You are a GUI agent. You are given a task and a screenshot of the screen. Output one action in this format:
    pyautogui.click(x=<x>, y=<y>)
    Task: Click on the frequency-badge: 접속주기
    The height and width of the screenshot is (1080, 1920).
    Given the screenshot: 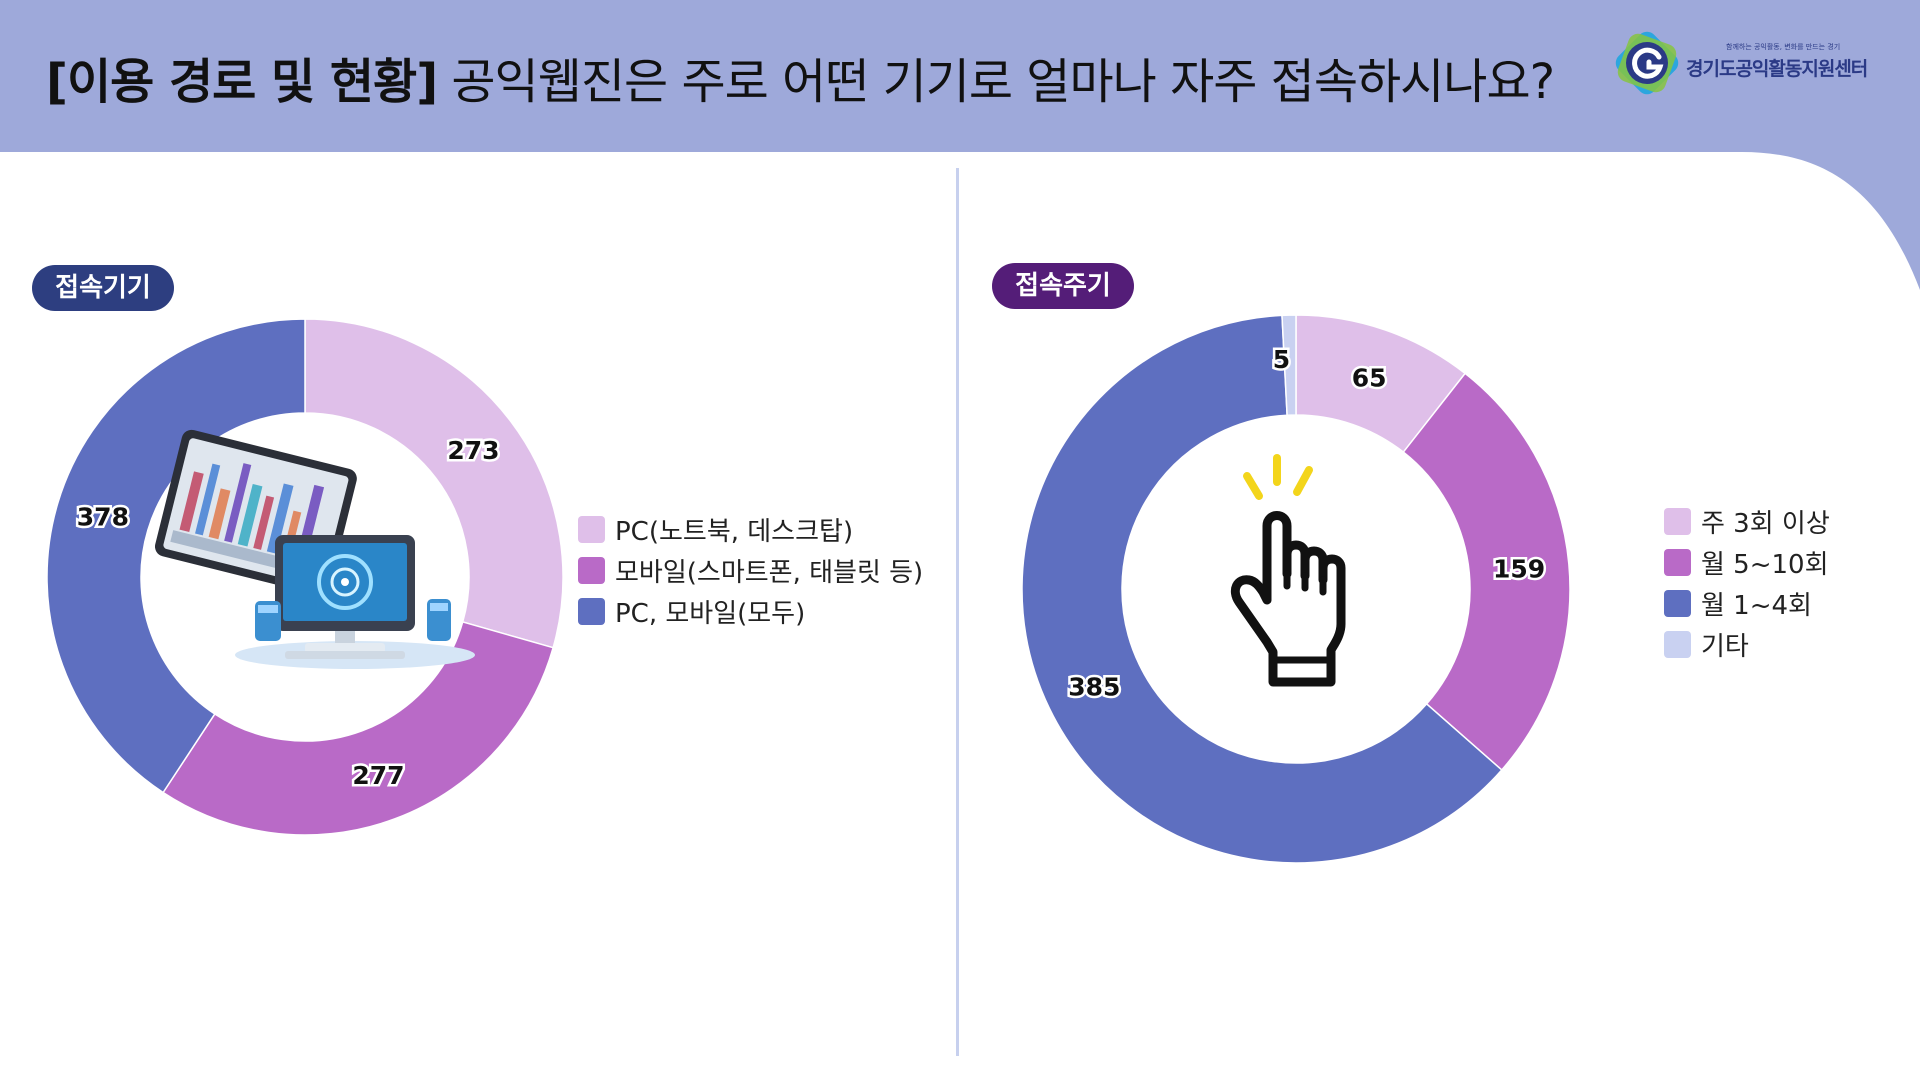 What is the action you would take?
    pyautogui.click(x=1063, y=286)
    